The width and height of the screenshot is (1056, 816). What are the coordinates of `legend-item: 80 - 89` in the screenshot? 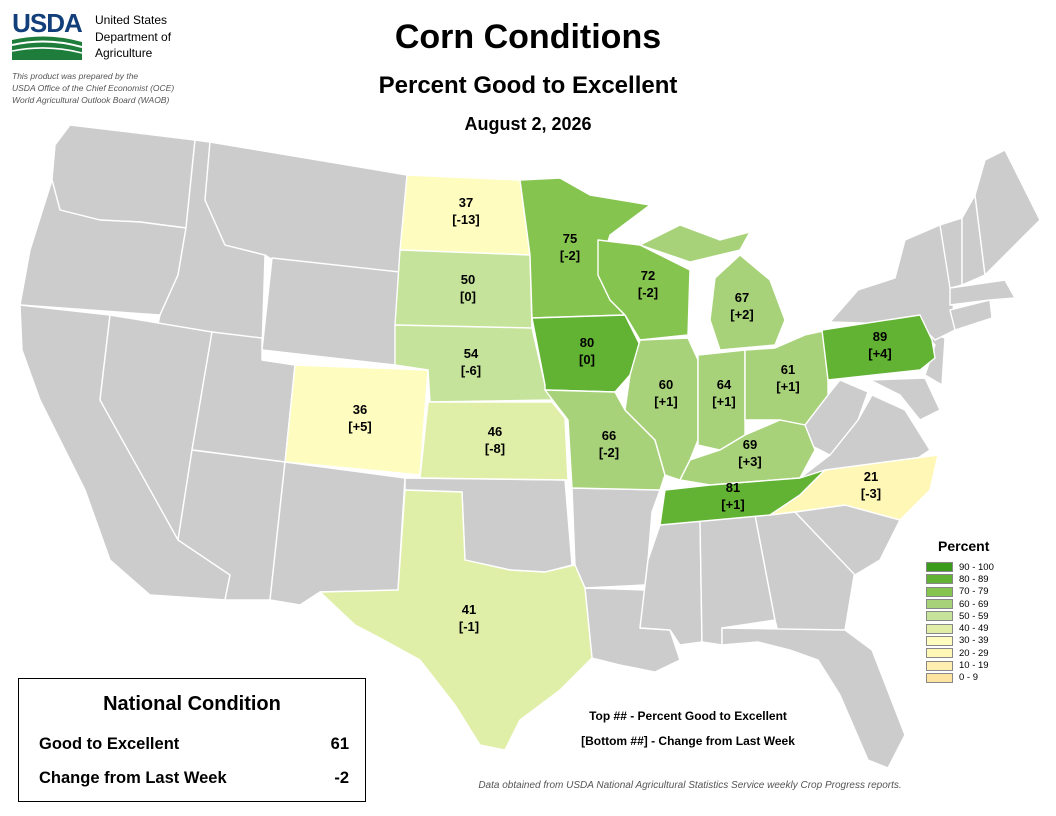 It's located at (981, 579).